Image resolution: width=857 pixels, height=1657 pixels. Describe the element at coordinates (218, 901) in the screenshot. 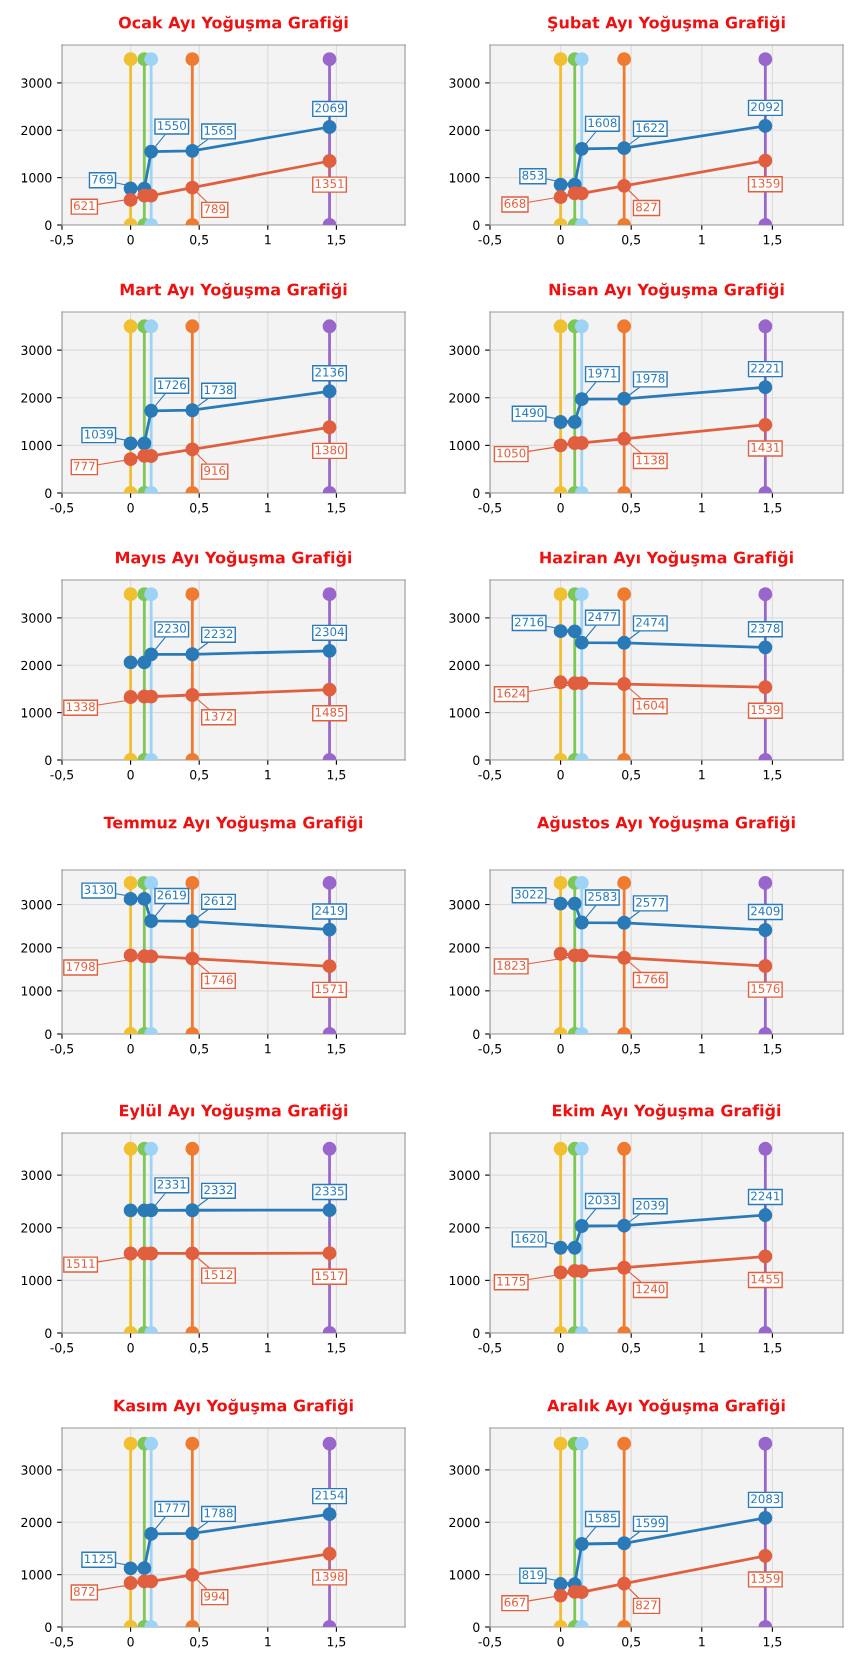

I see `data-label: 2612` at that location.